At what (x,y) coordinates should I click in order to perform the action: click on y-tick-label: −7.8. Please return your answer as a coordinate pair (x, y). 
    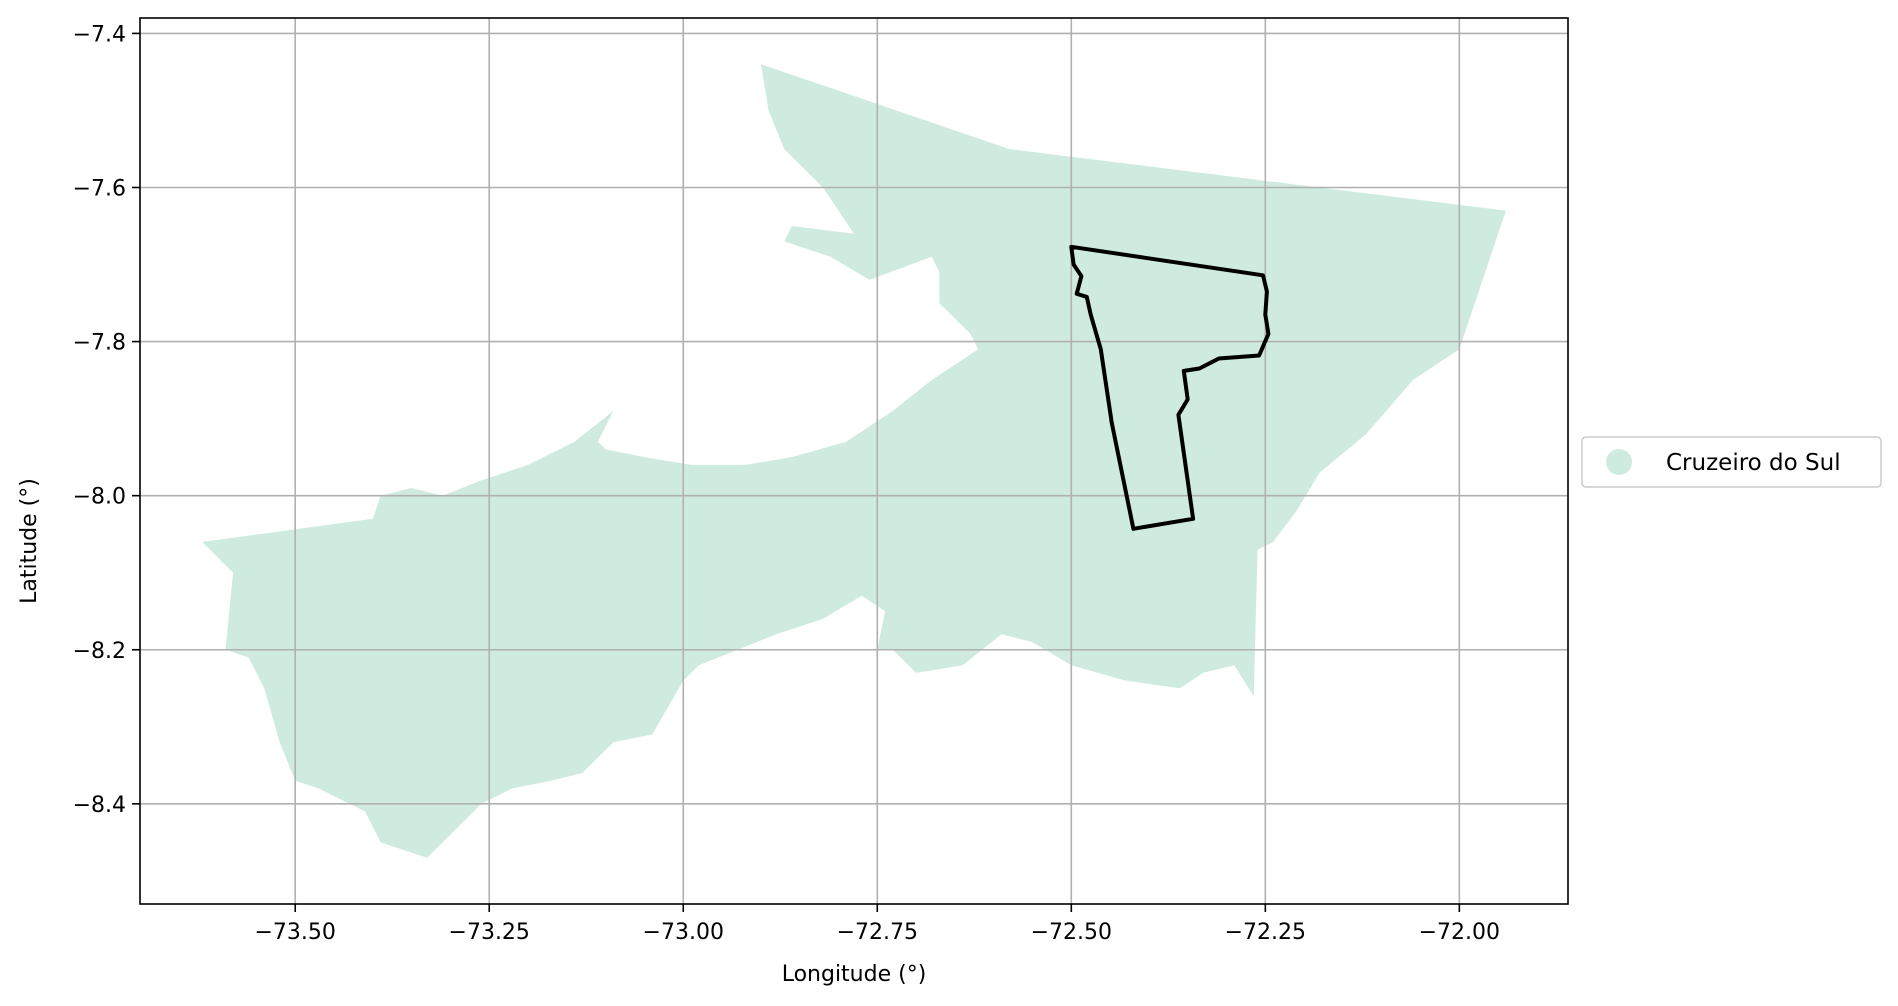
    Looking at the image, I should click on (99, 343).